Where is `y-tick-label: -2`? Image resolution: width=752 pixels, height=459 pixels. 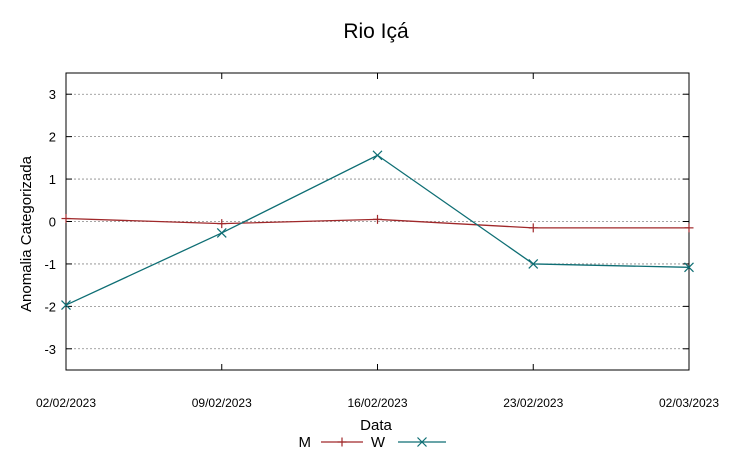 y-tick-label: -2 is located at coordinates (50, 306).